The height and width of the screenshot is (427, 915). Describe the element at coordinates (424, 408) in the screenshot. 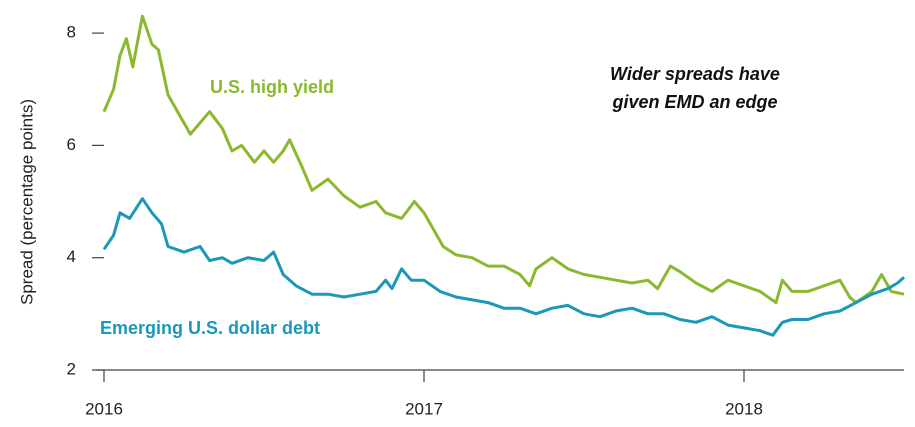

I see `x-tick-label: 2017` at that location.